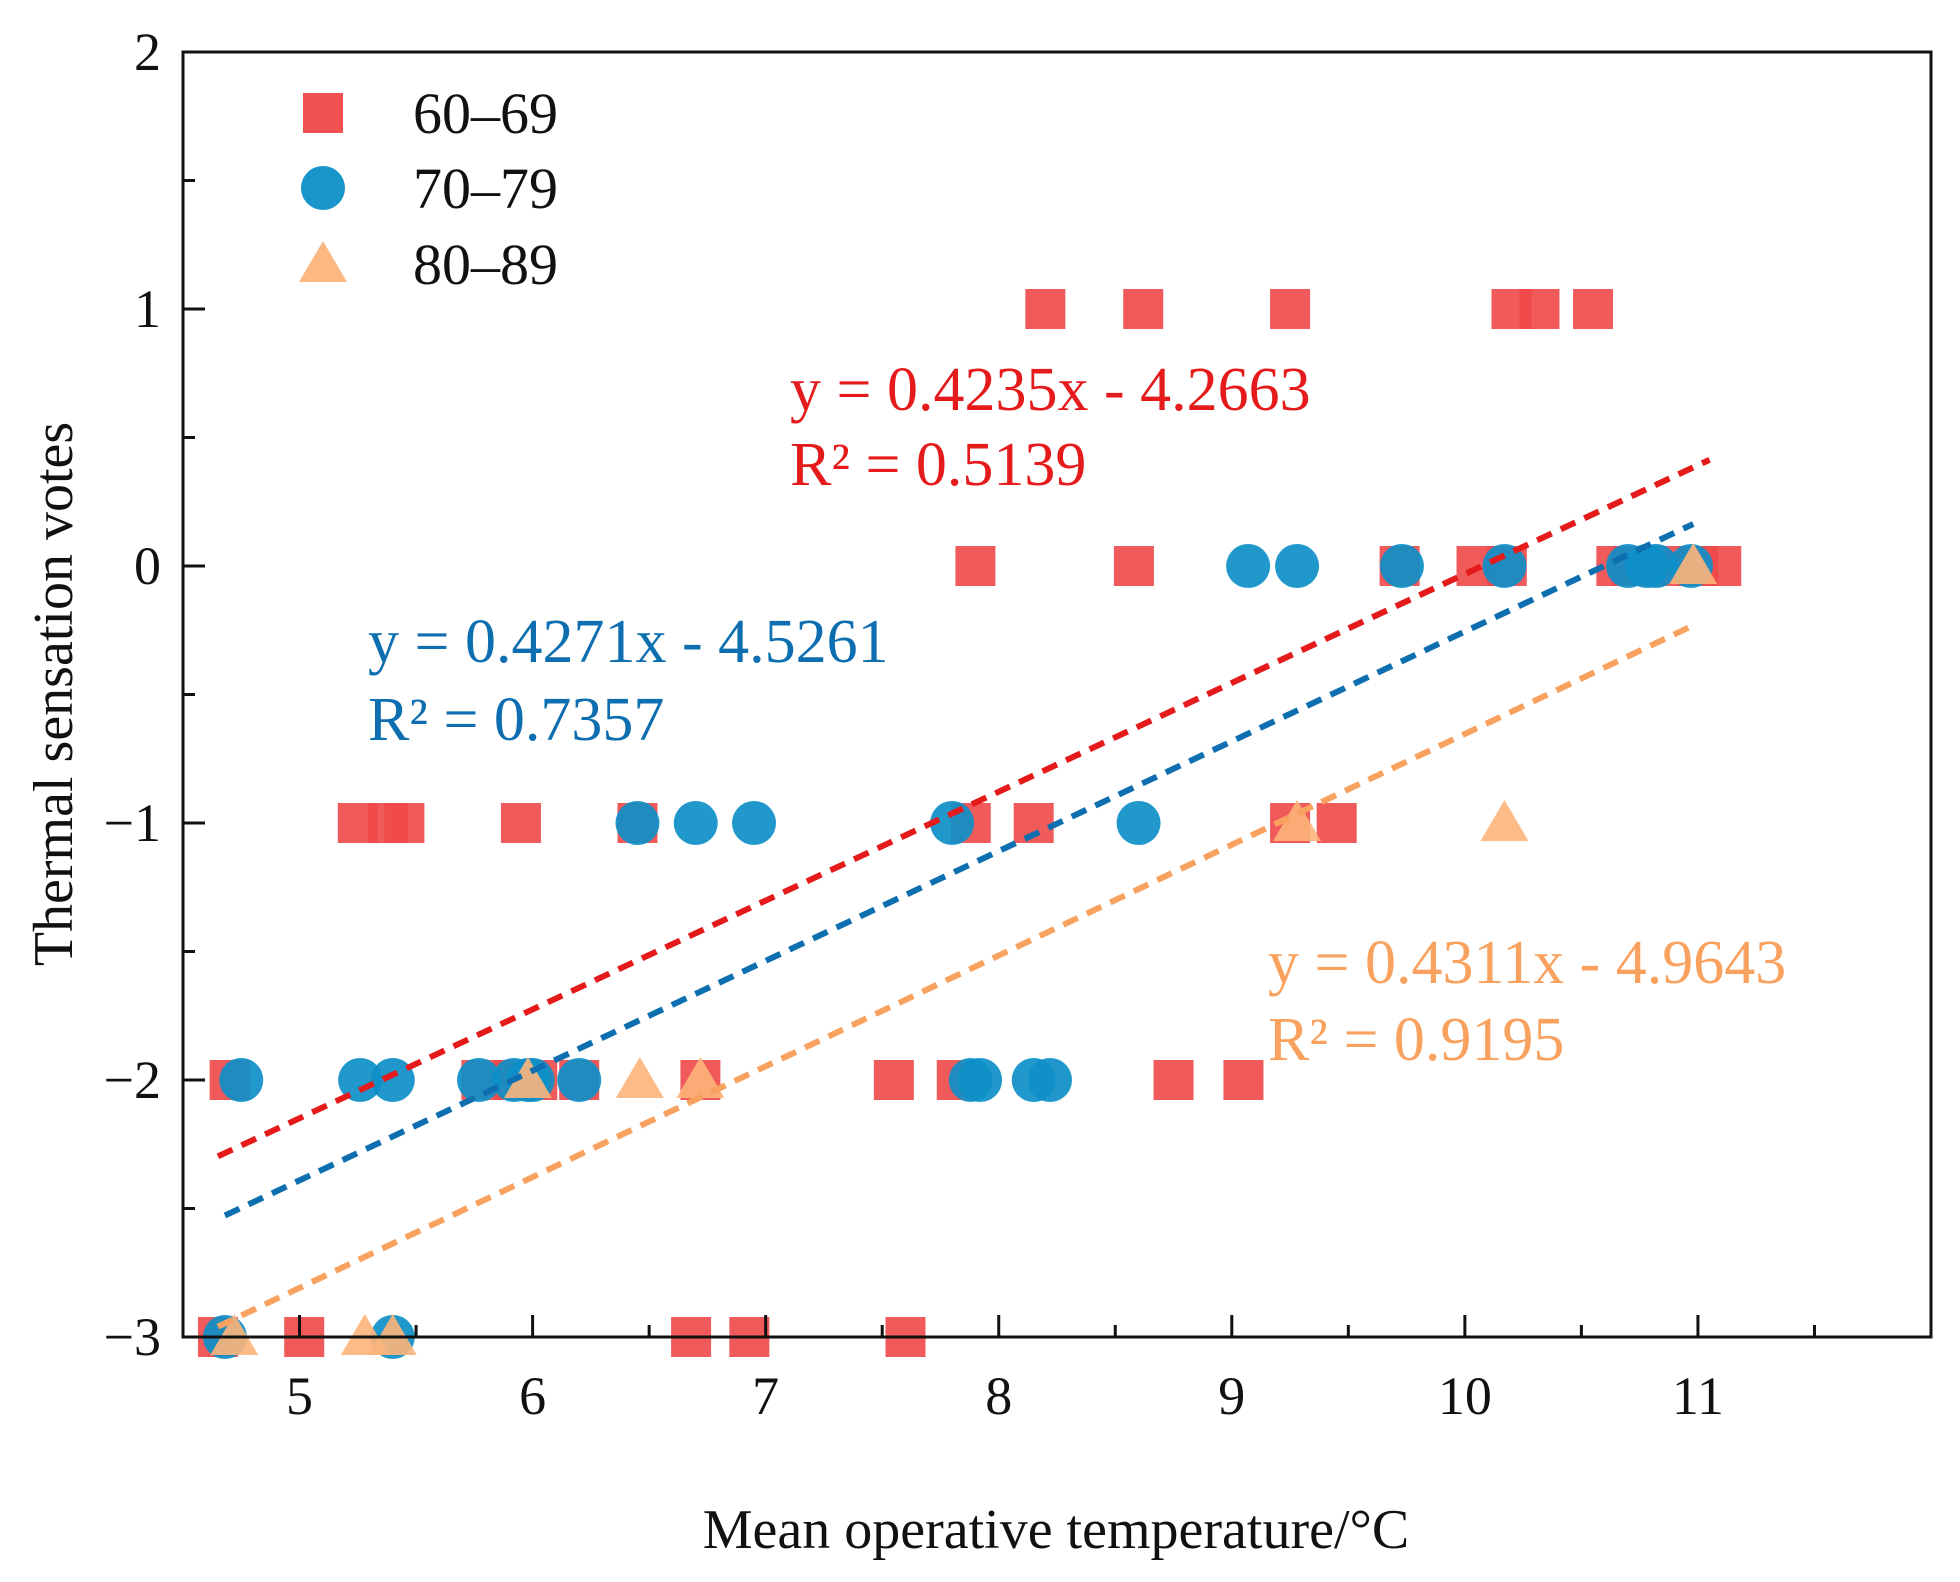 The height and width of the screenshot is (1582, 1960). What do you see at coordinates (1465, 1396) in the screenshot?
I see `x-tick-label: 10` at bounding box center [1465, 1396].